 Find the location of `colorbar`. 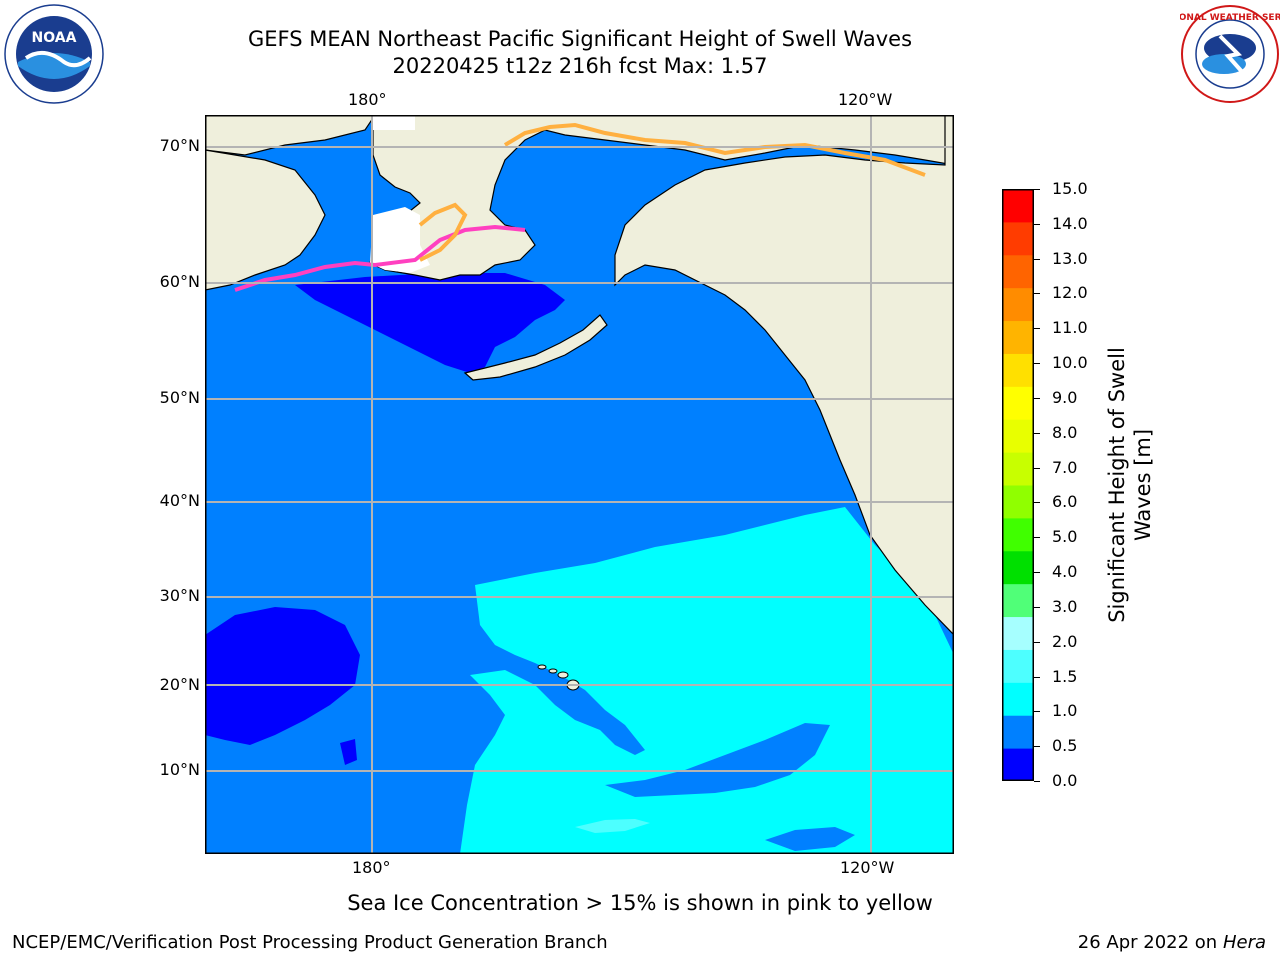

colorbar is located at coordinates (1018, 485).